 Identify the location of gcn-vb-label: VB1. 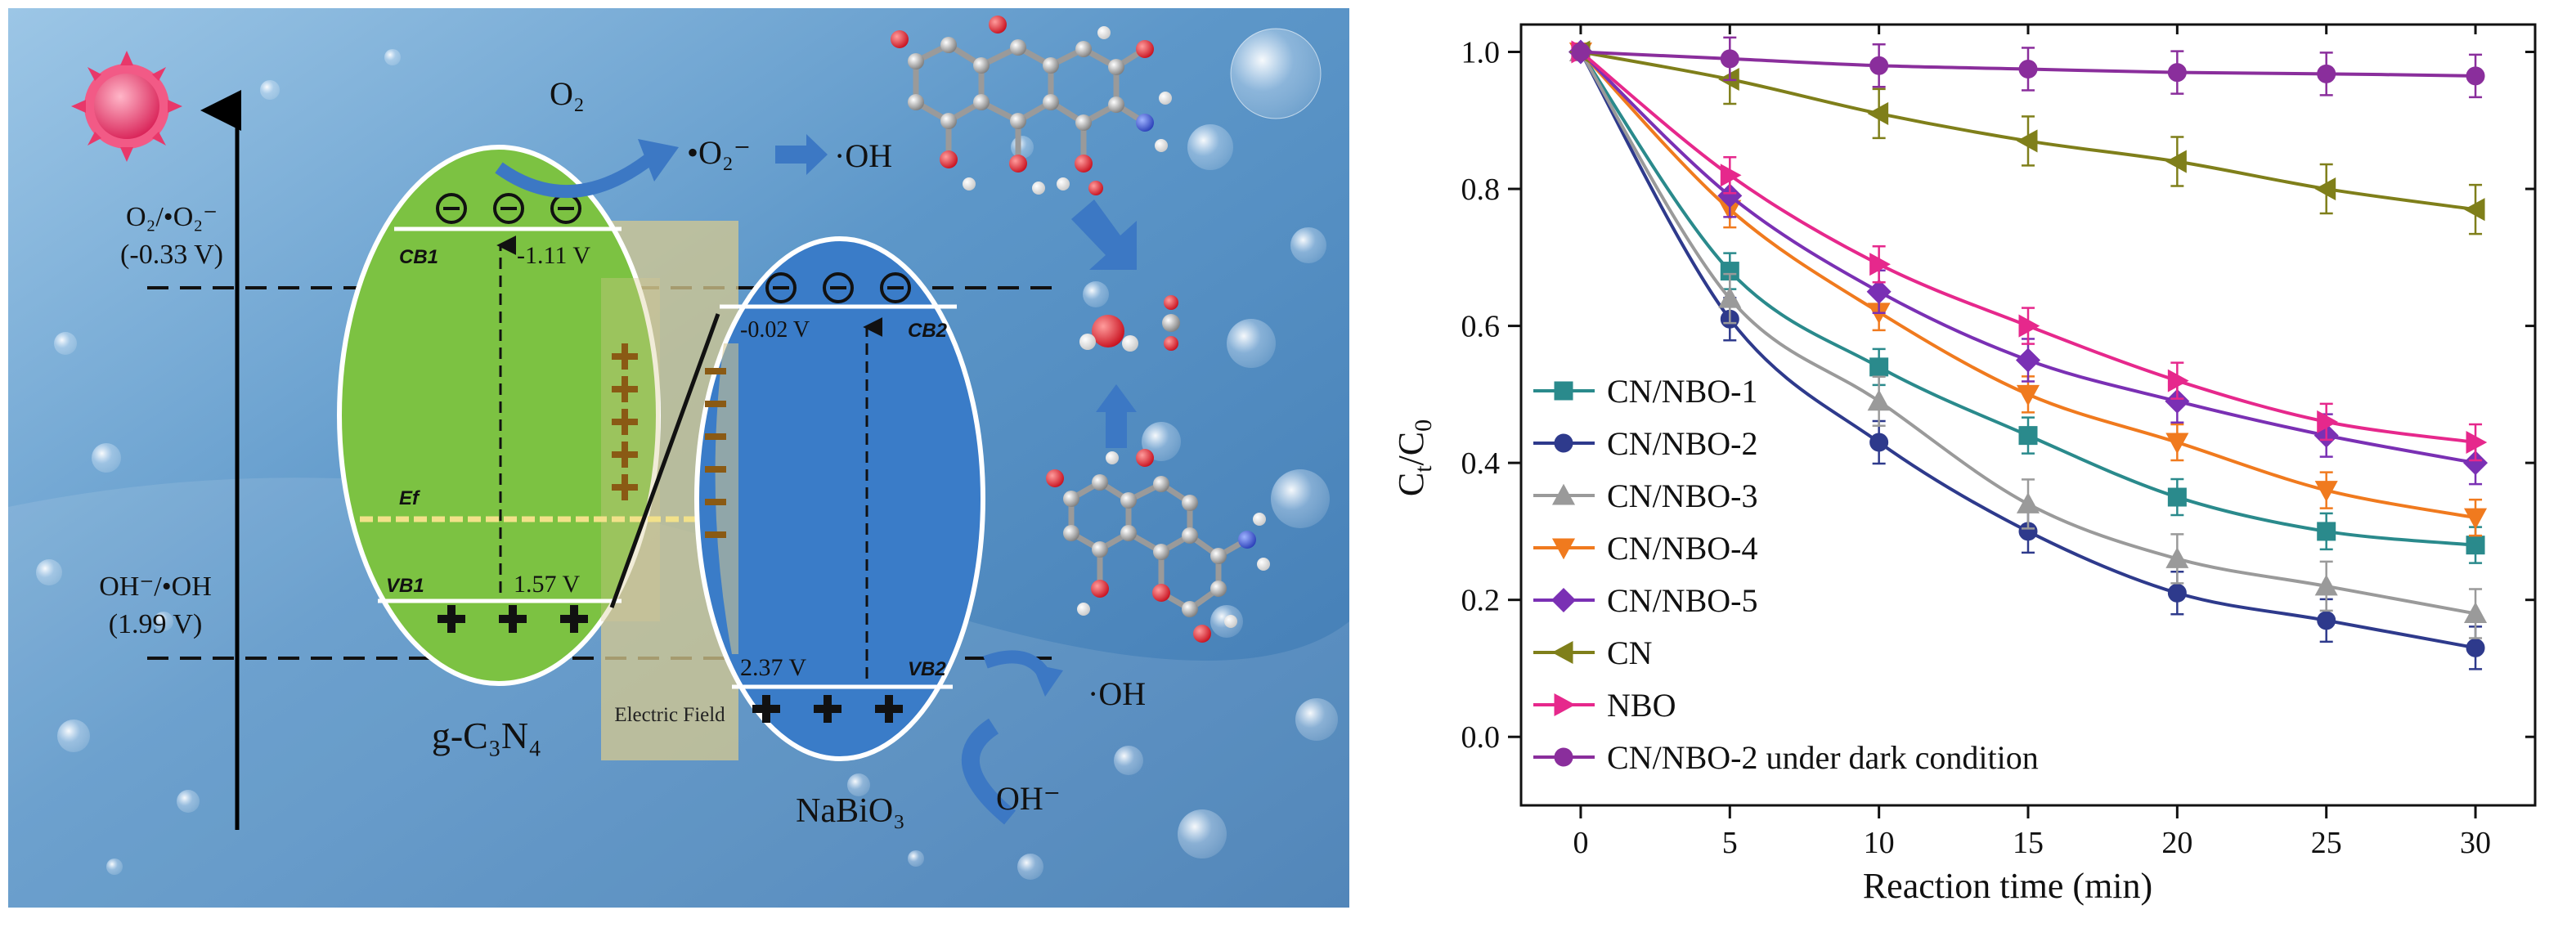
(405, 586).